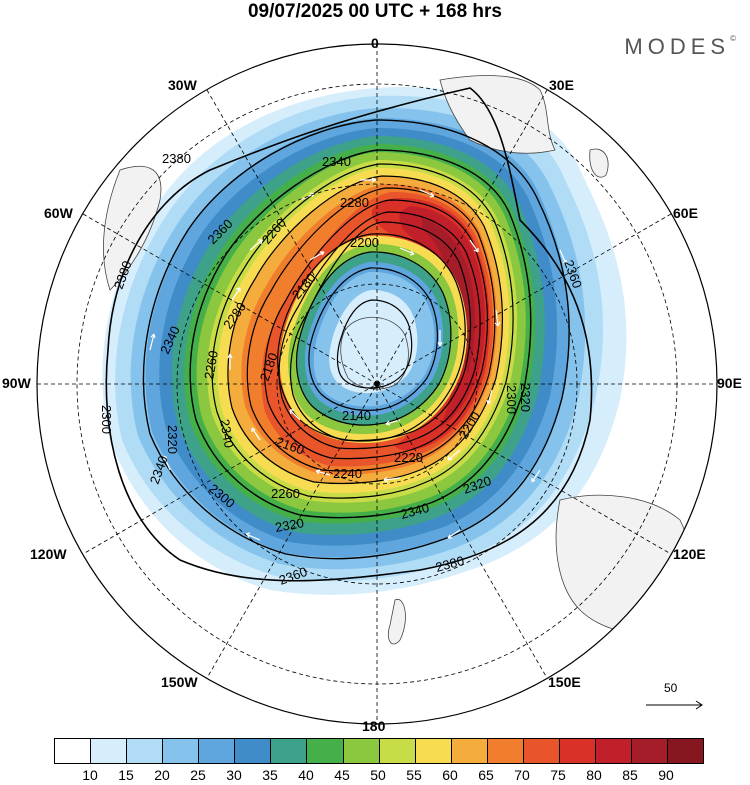 The image size is (750, 785). Describe the element at coordinates (594, 775) in the screenshot. I see `legend-tick-label: 80` at that location.